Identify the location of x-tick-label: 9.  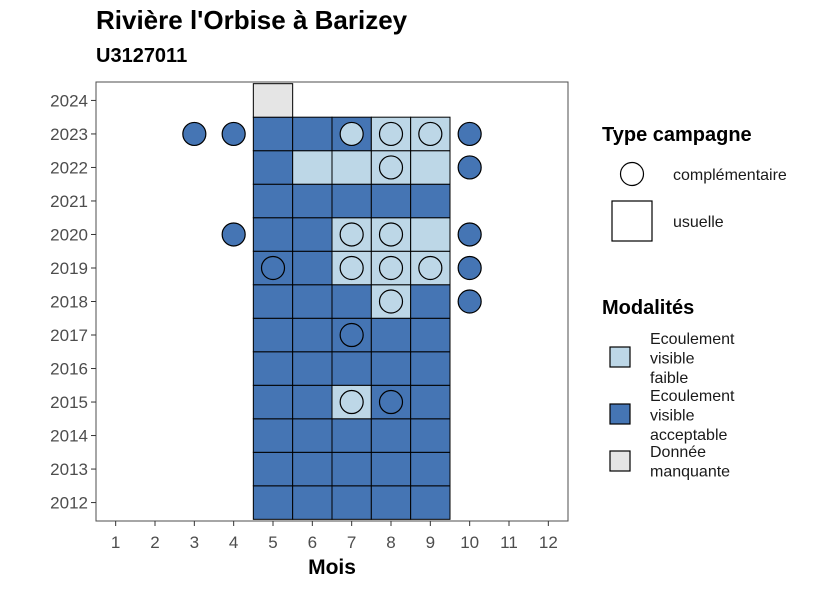
(430, 542).